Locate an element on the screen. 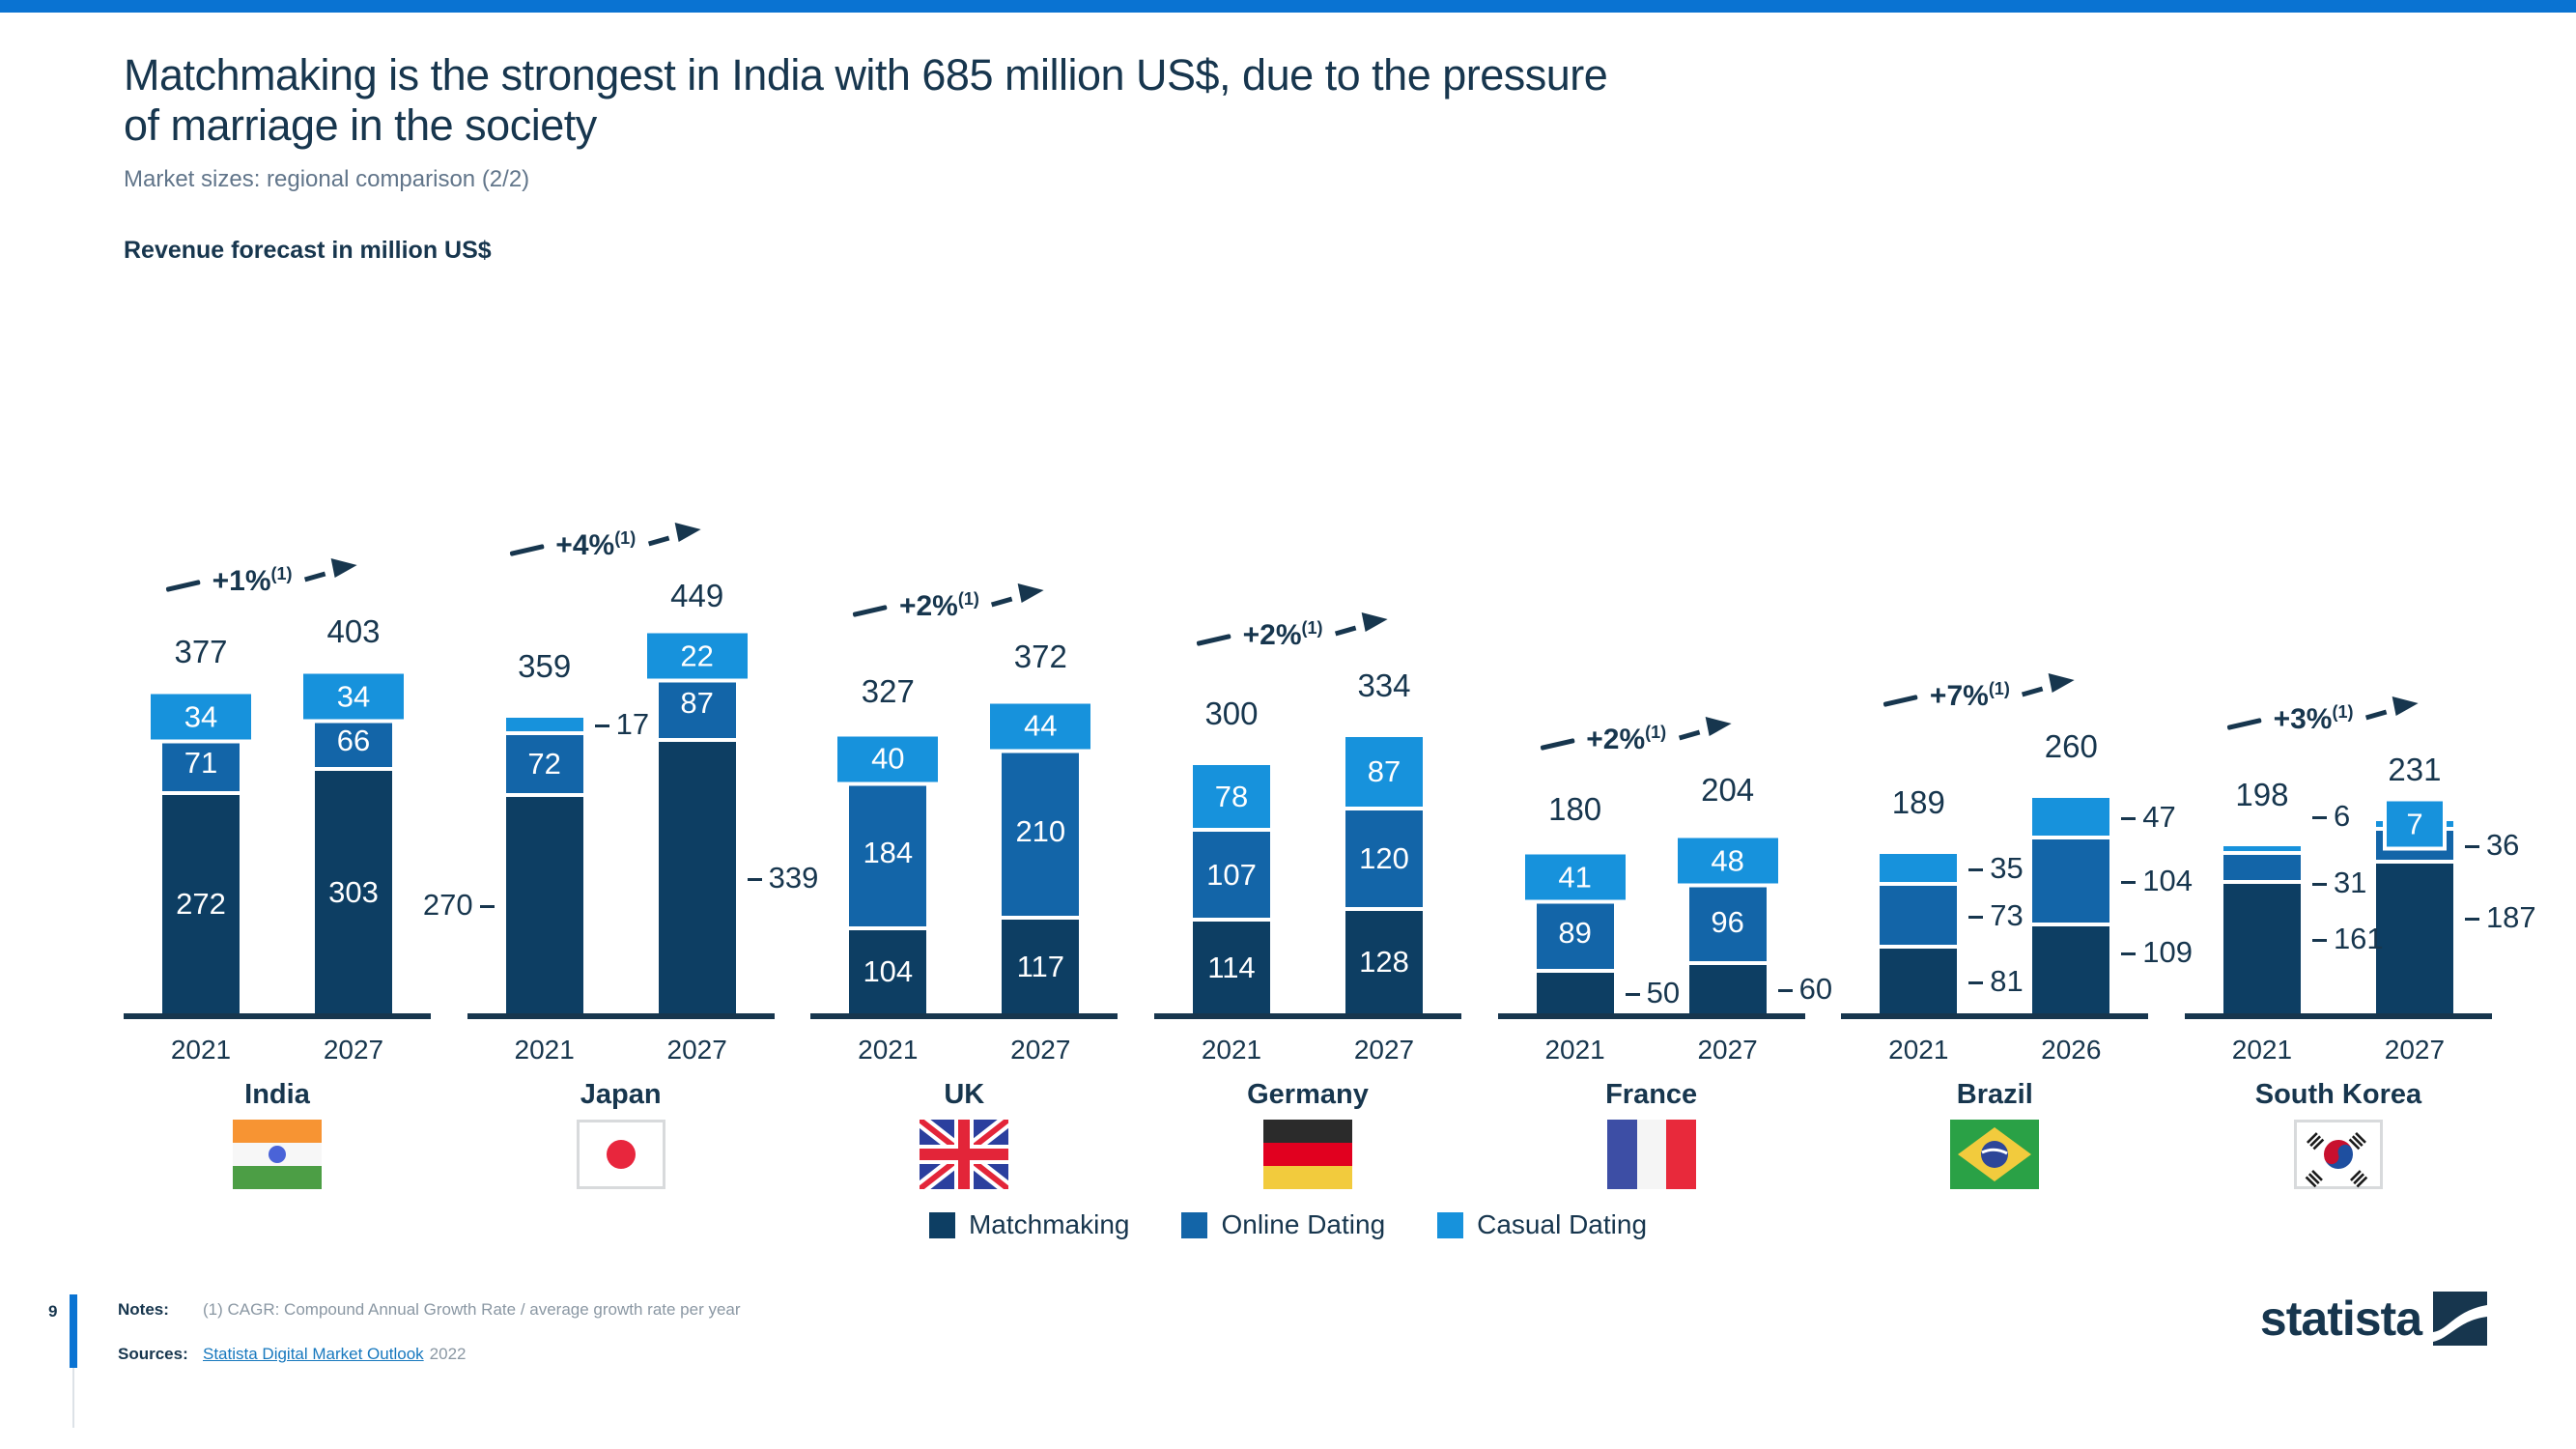 Image resolution: width=2576 pixels, height=1449 pixels. segment-value-label: 35 is located at coordinates (1995, 868).